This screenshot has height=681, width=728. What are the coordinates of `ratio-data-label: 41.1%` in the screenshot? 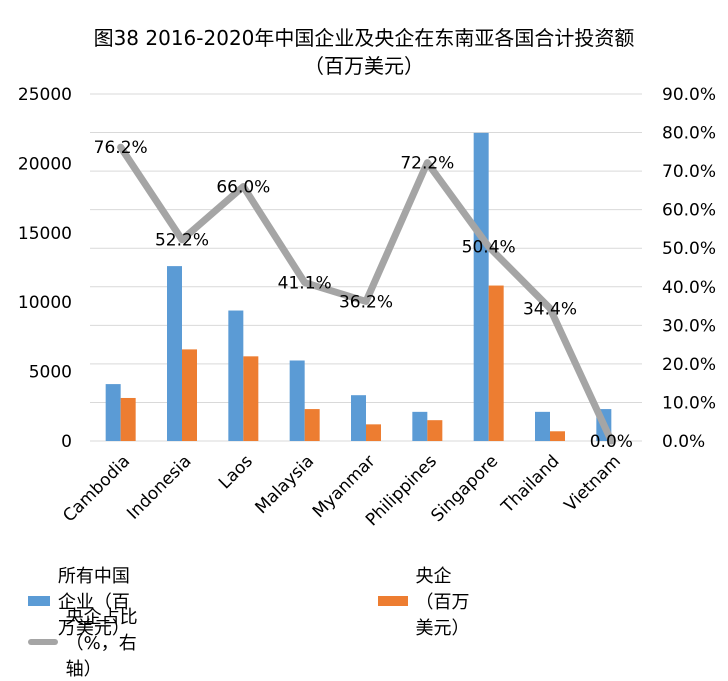 It's located at (305, 284).